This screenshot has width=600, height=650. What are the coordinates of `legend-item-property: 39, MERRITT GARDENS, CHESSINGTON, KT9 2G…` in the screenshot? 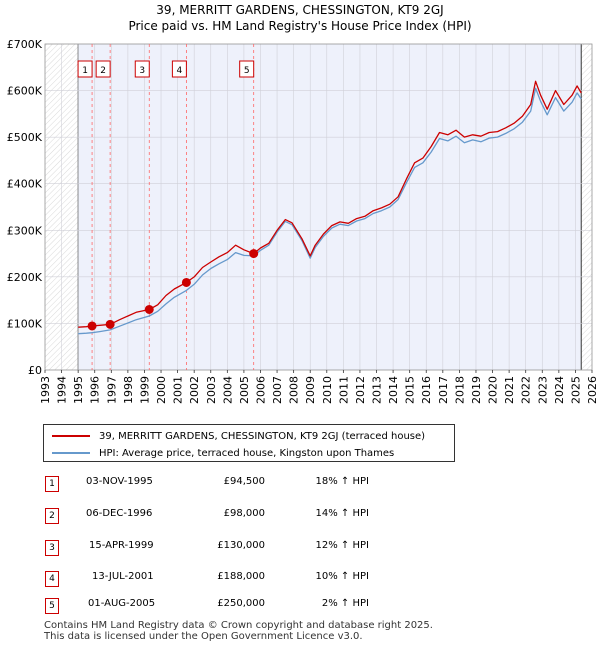 It's located at (238, 436).